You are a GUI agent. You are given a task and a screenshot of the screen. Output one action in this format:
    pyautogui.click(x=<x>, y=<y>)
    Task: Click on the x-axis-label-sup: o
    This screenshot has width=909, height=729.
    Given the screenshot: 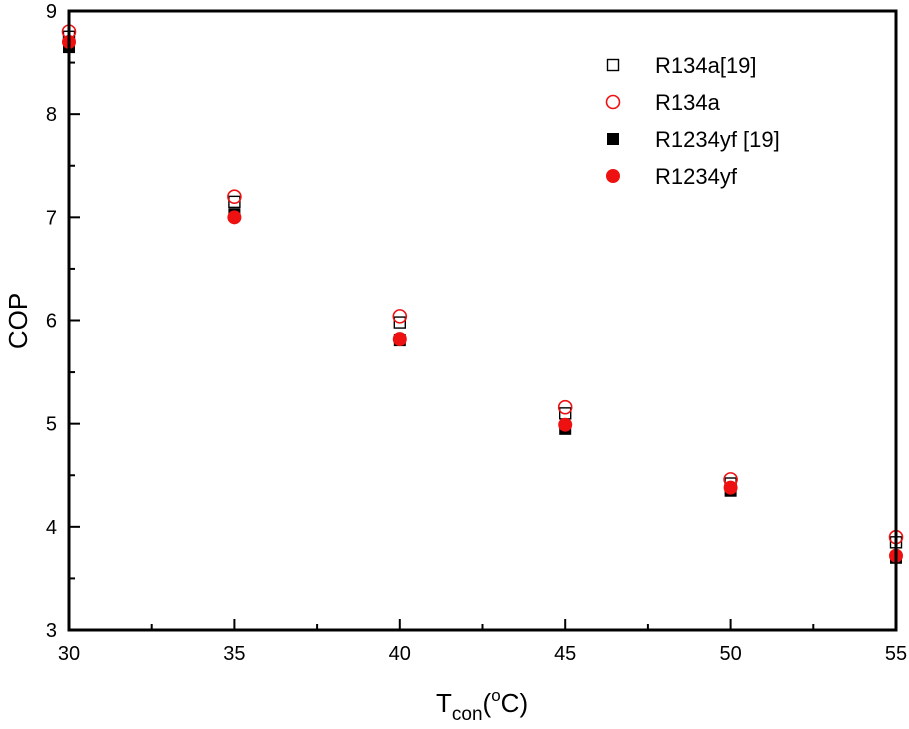 What is the action you would take?
    pyautogui.click(x=495, y=695)
    